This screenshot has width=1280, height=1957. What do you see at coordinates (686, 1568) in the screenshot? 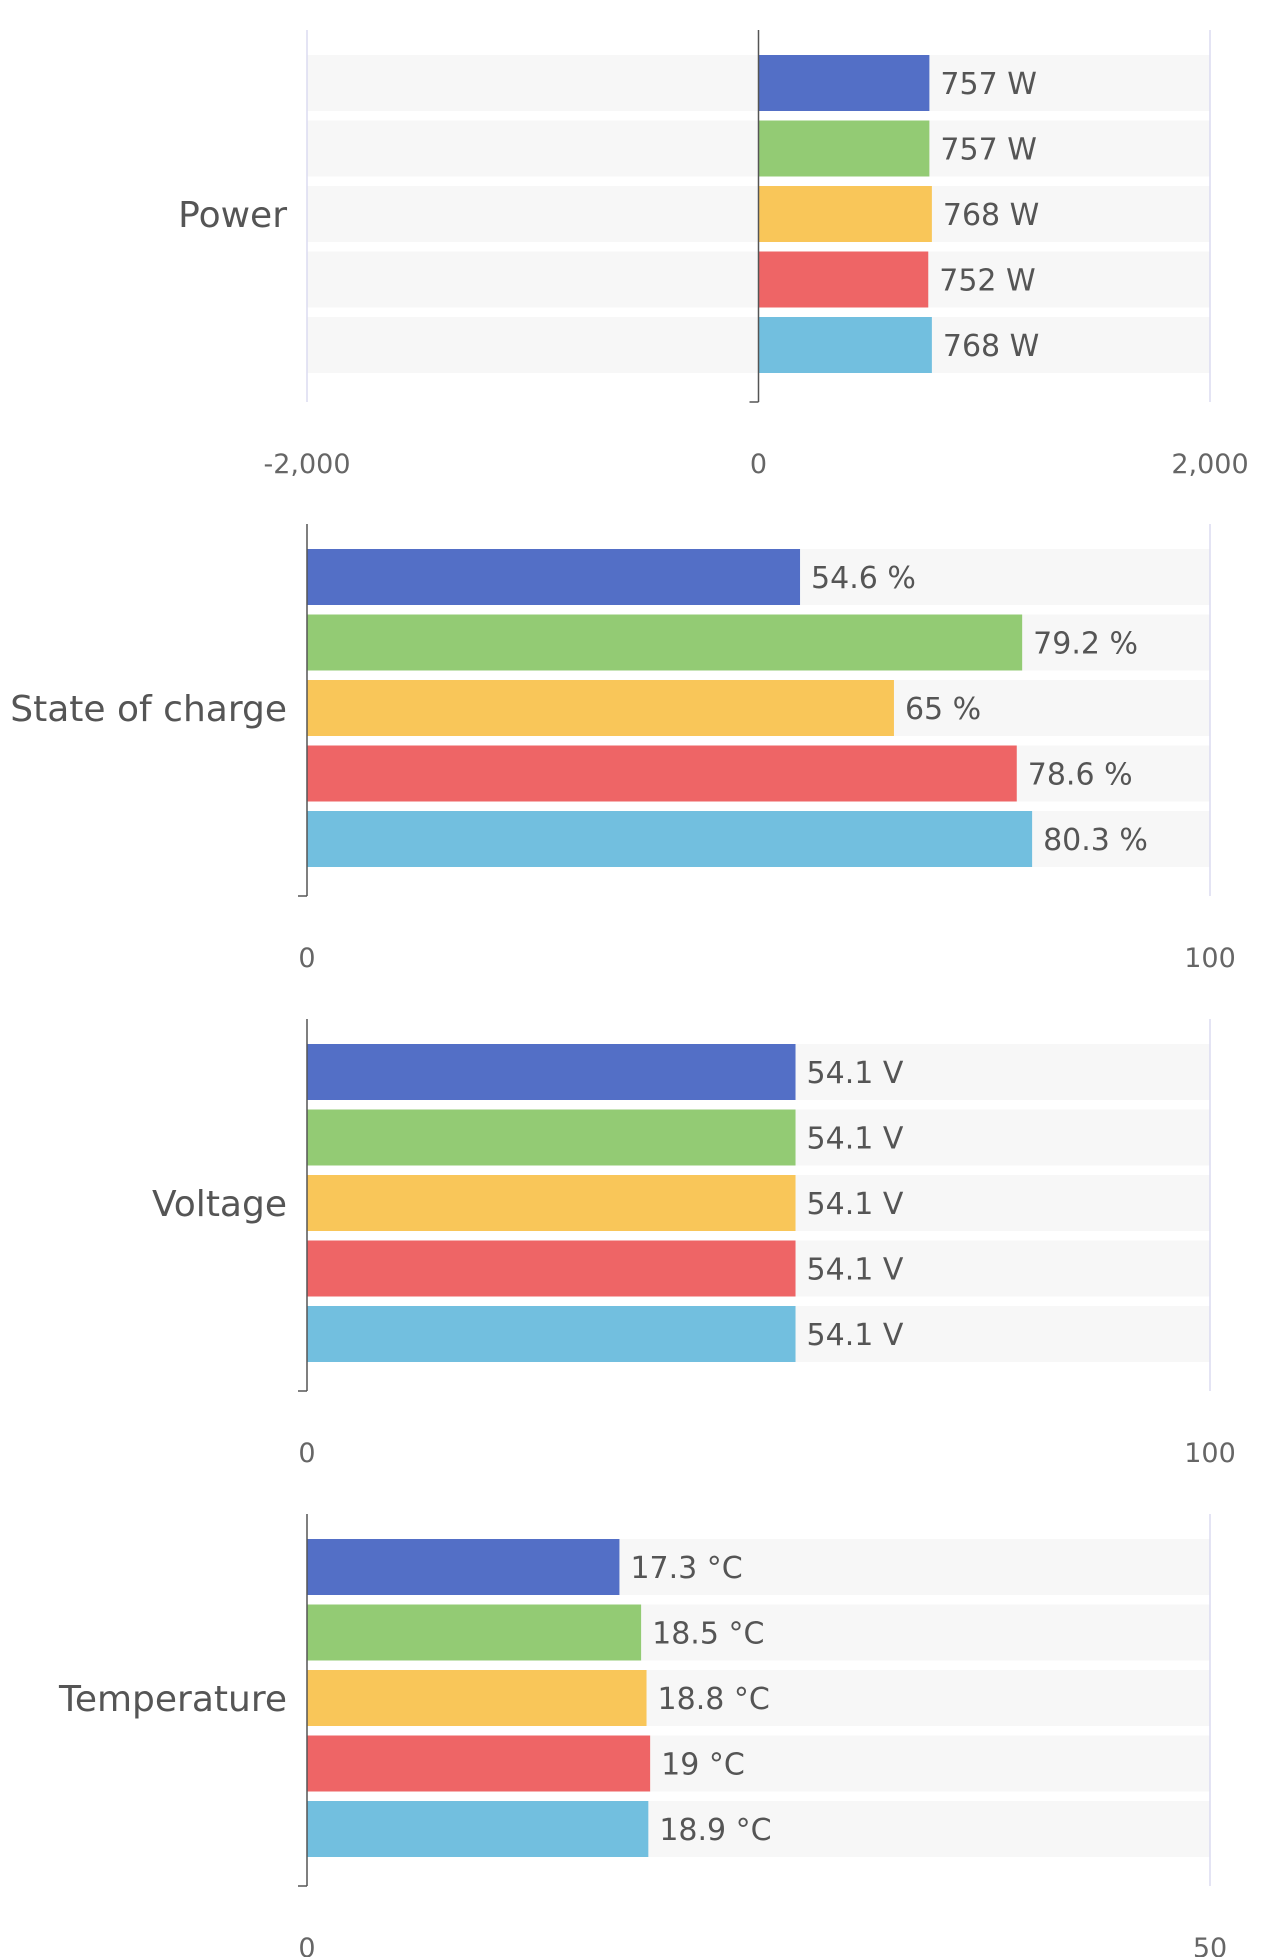
I see `data-label: 17.3 °C` at bounding box center [686, 1568].